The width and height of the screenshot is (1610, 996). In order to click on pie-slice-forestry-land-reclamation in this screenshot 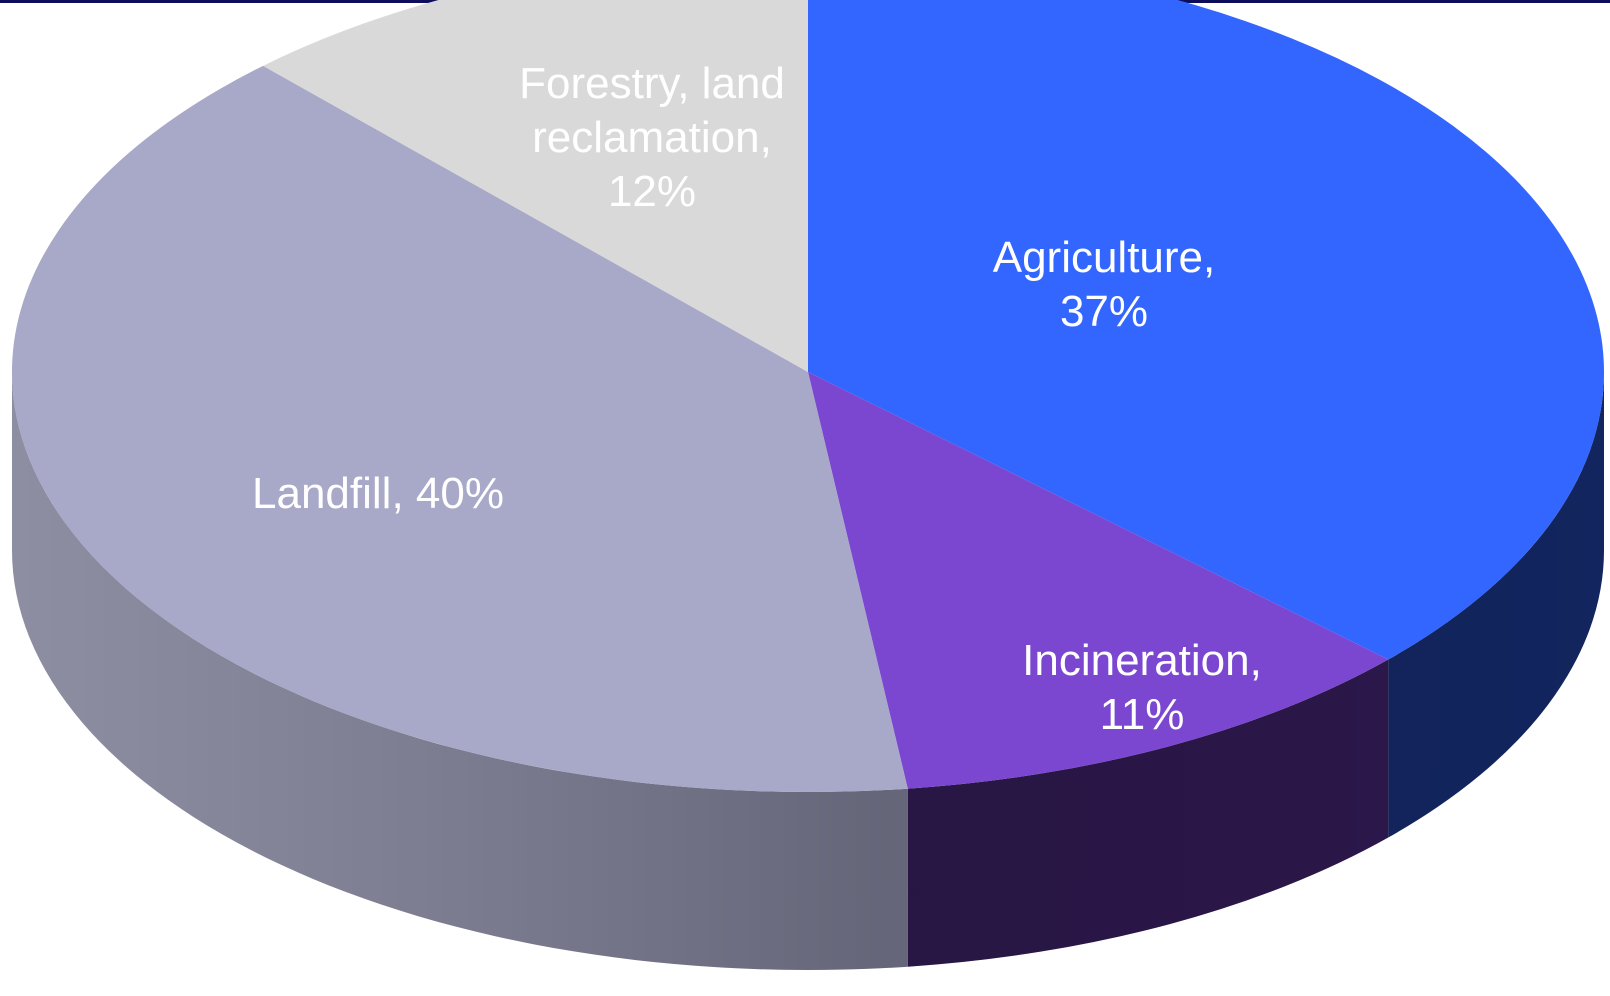, I will do `click(535, 186)`.